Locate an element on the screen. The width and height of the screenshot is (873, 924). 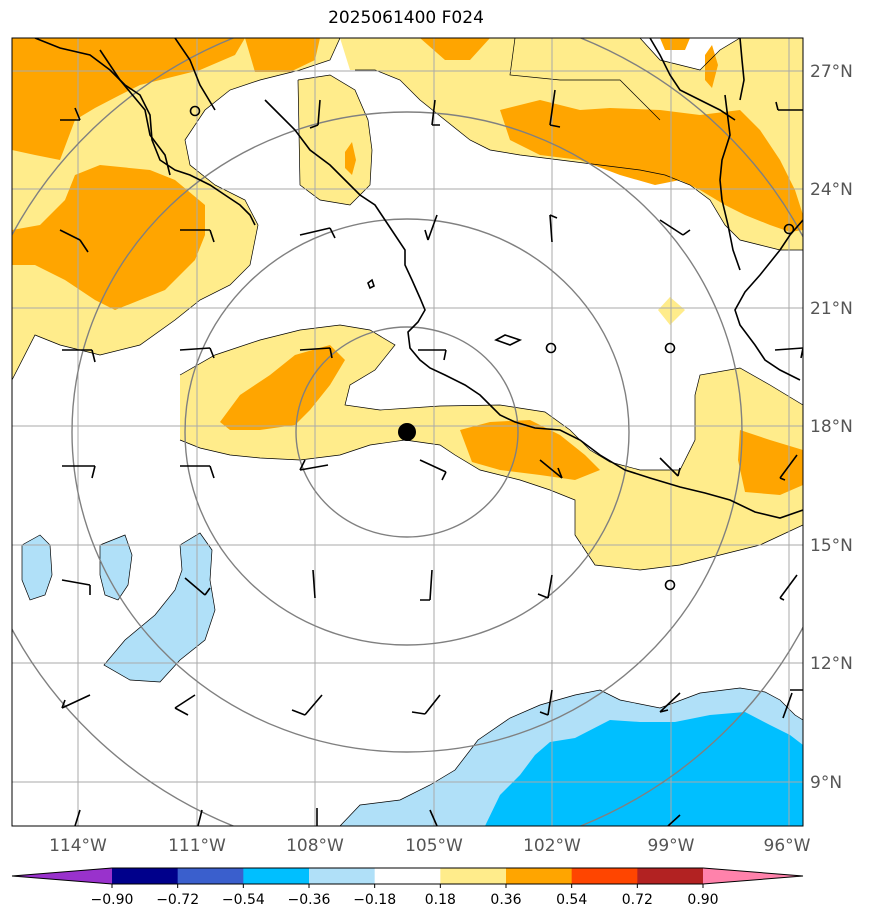
colorbar-tick-label: 0.36 is located at coordinates (505, 900).